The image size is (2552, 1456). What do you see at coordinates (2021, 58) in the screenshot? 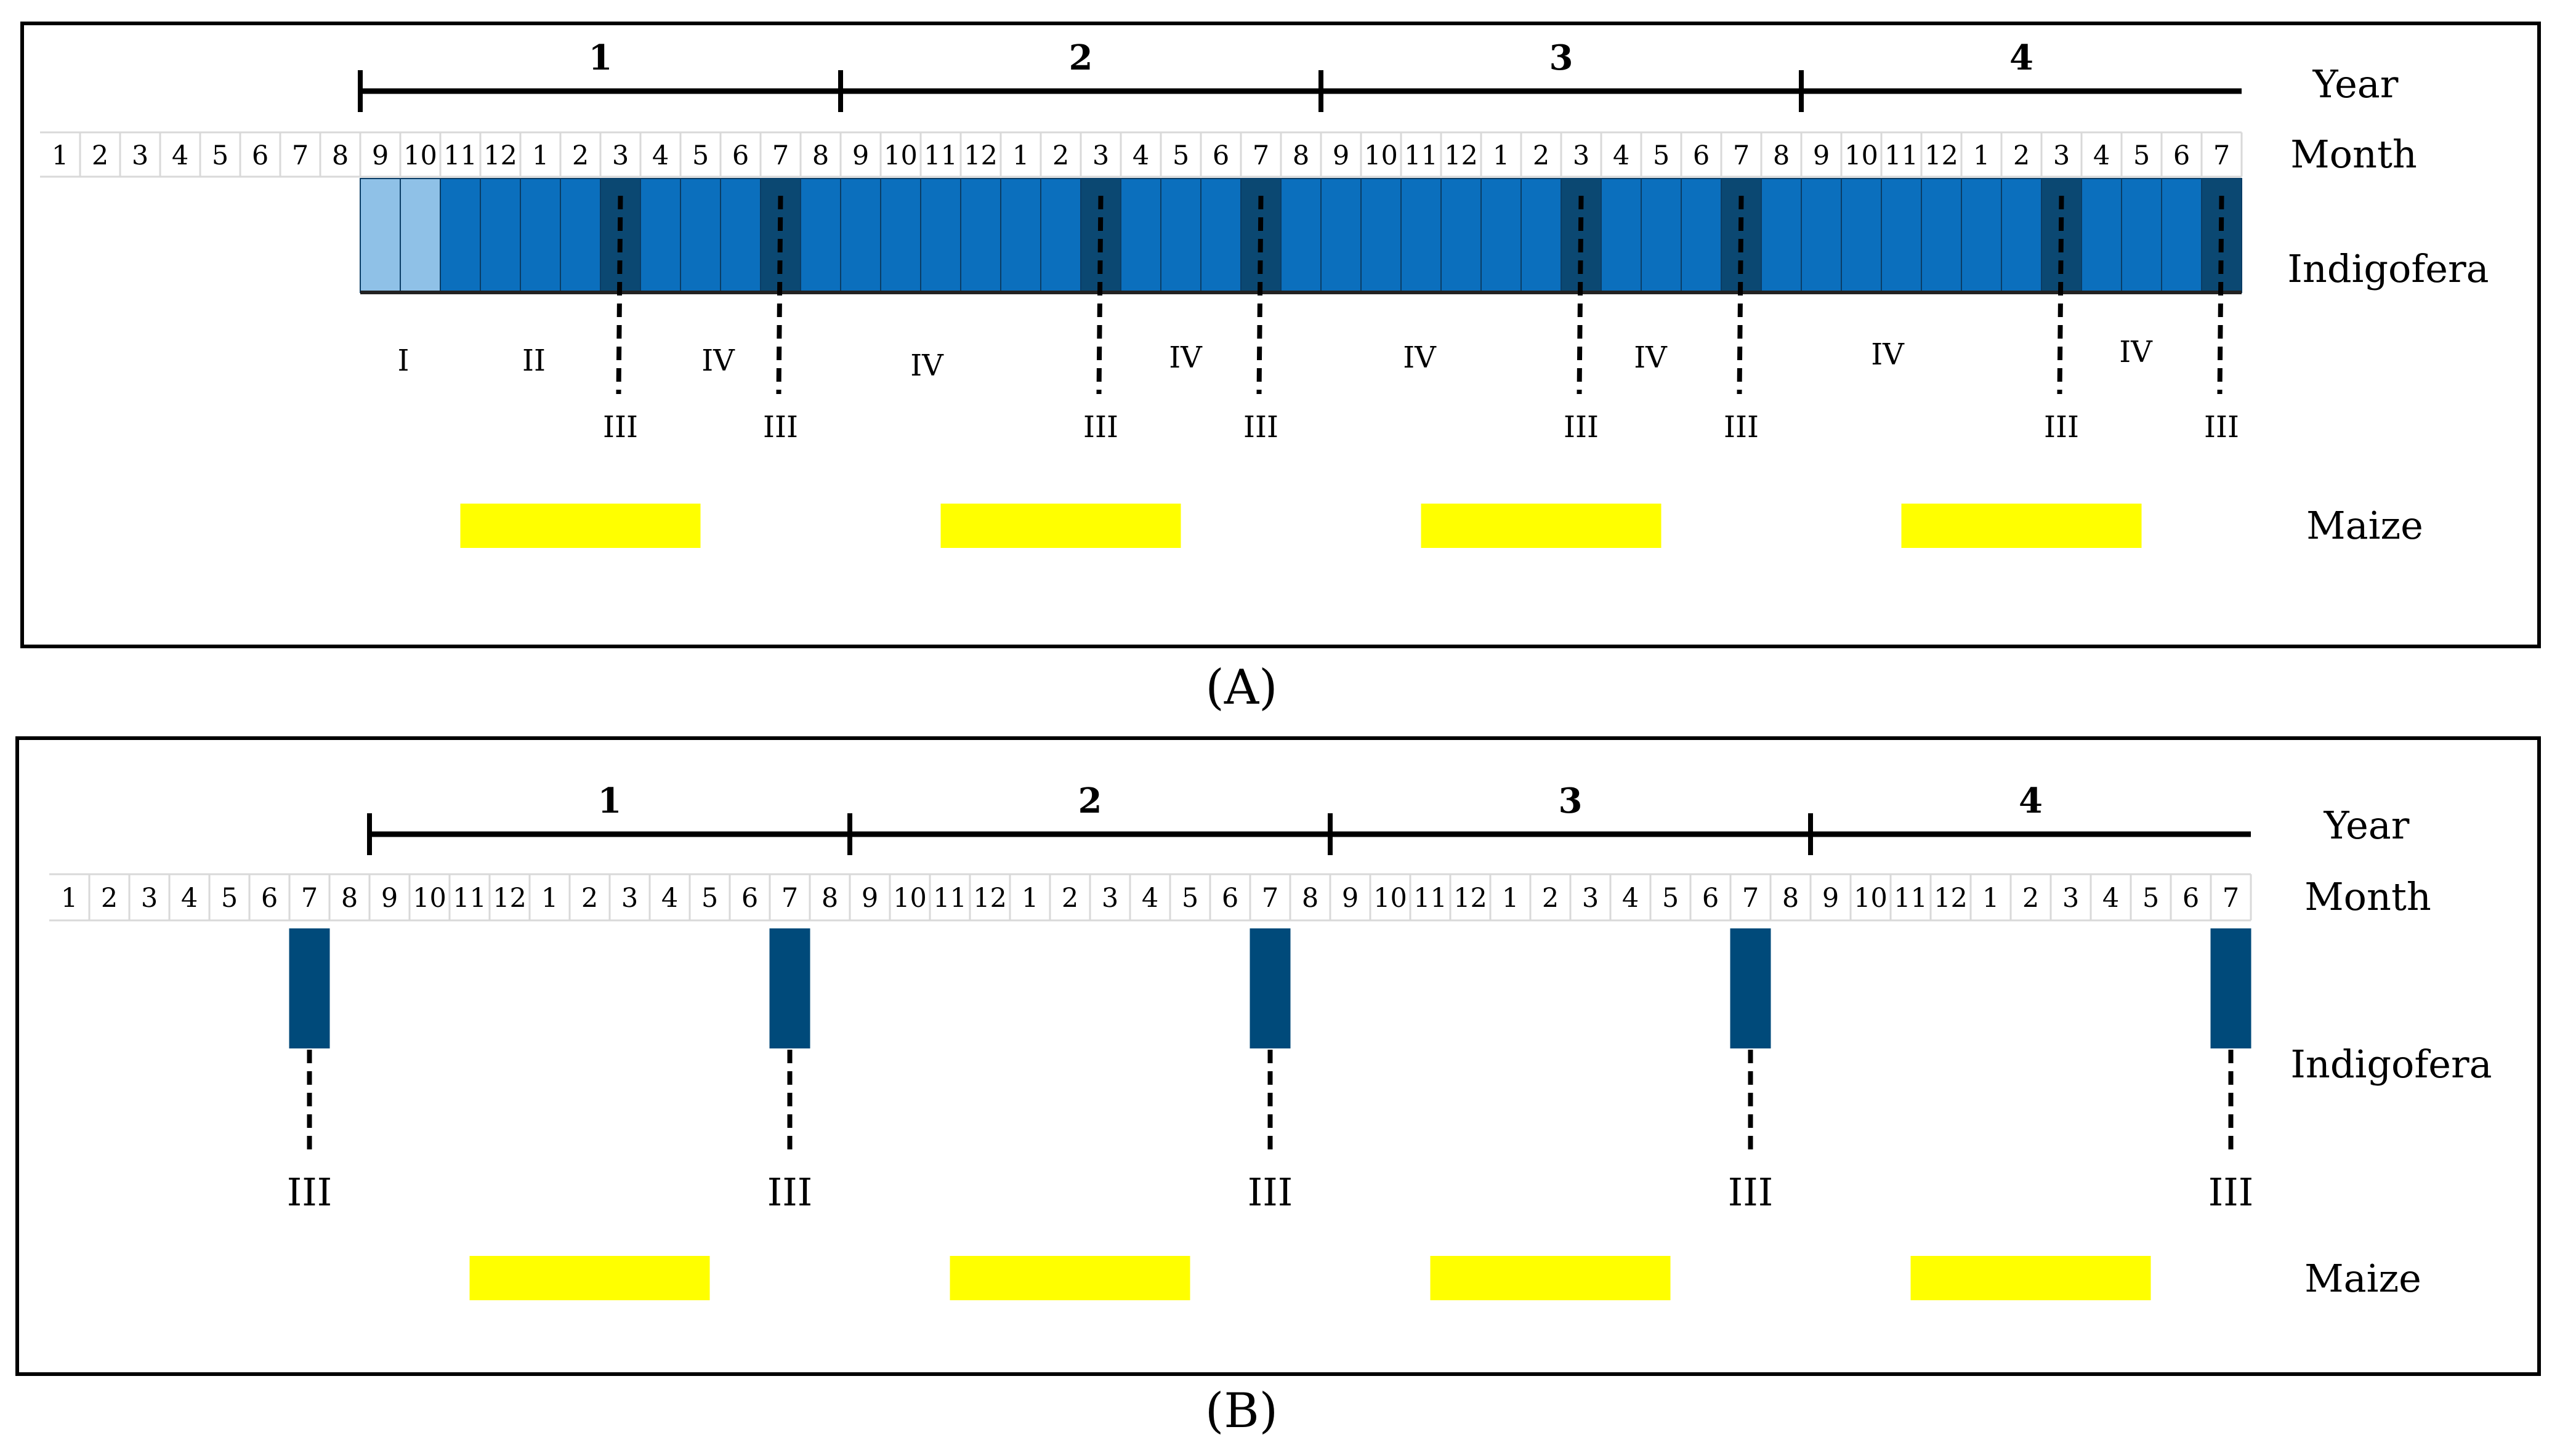
I see `year-label: 4` at bounding box center [2021, 58].